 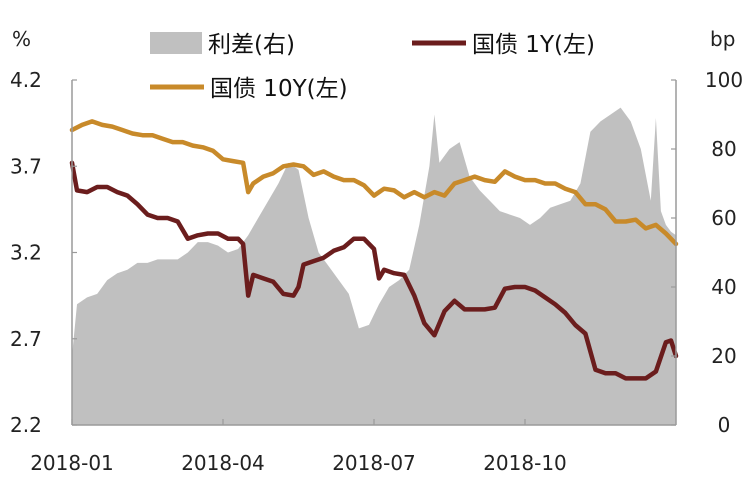 What do you see at coordinates (26, 253) in the screenshot?
I see `left-tick-label: 3.2` at bounding box center [26, 253].